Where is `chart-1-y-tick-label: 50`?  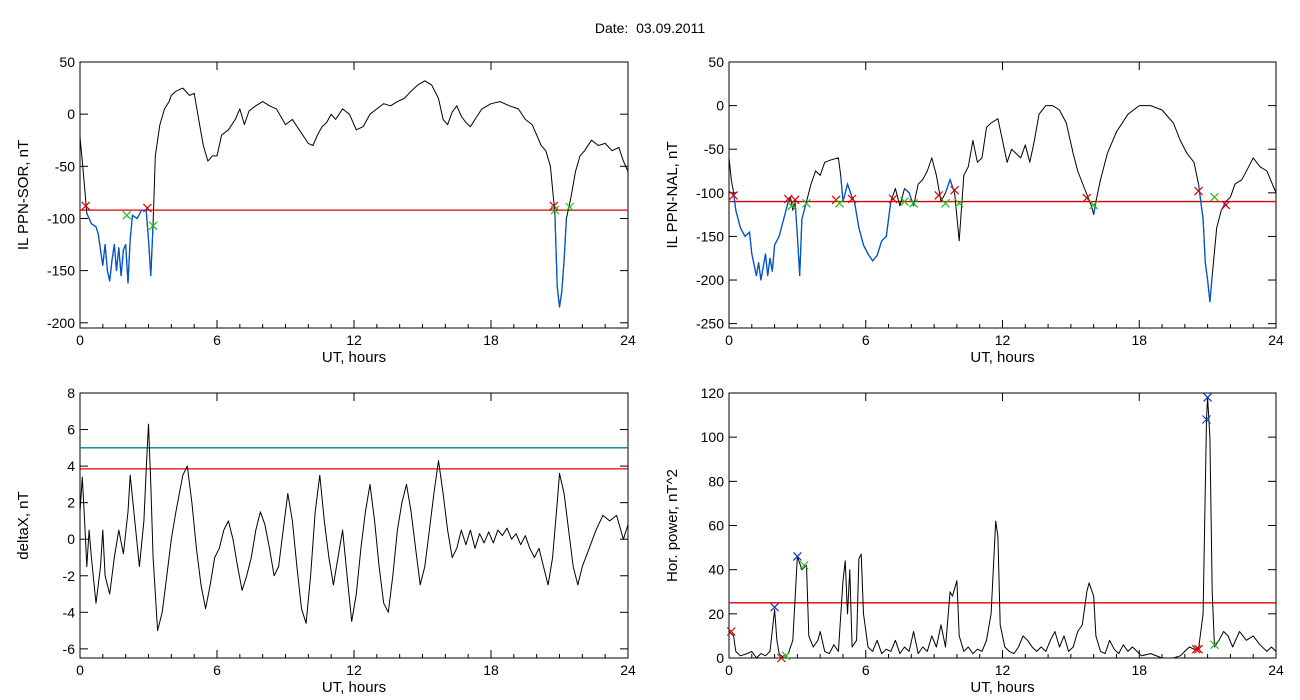 chart-1-y-tick-label: 50 is located at coordinates (67, 62).